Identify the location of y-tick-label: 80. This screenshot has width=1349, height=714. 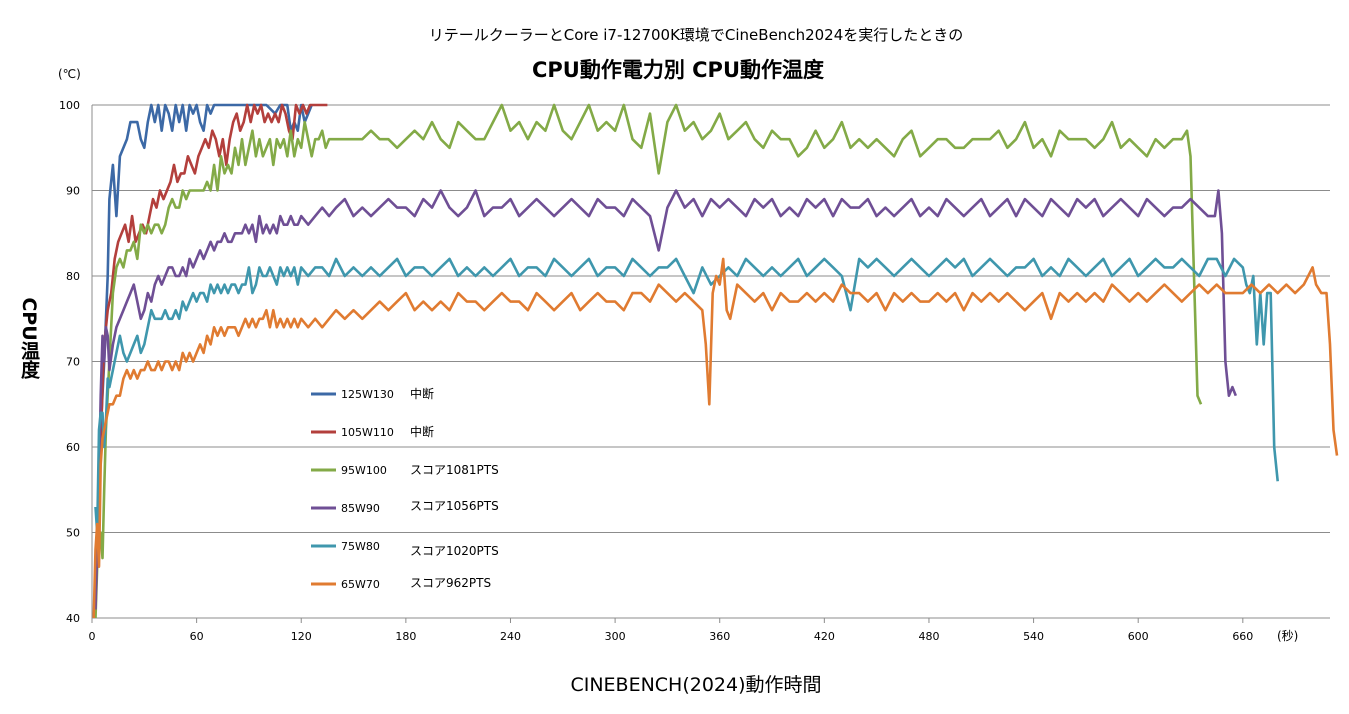
(73, 276).